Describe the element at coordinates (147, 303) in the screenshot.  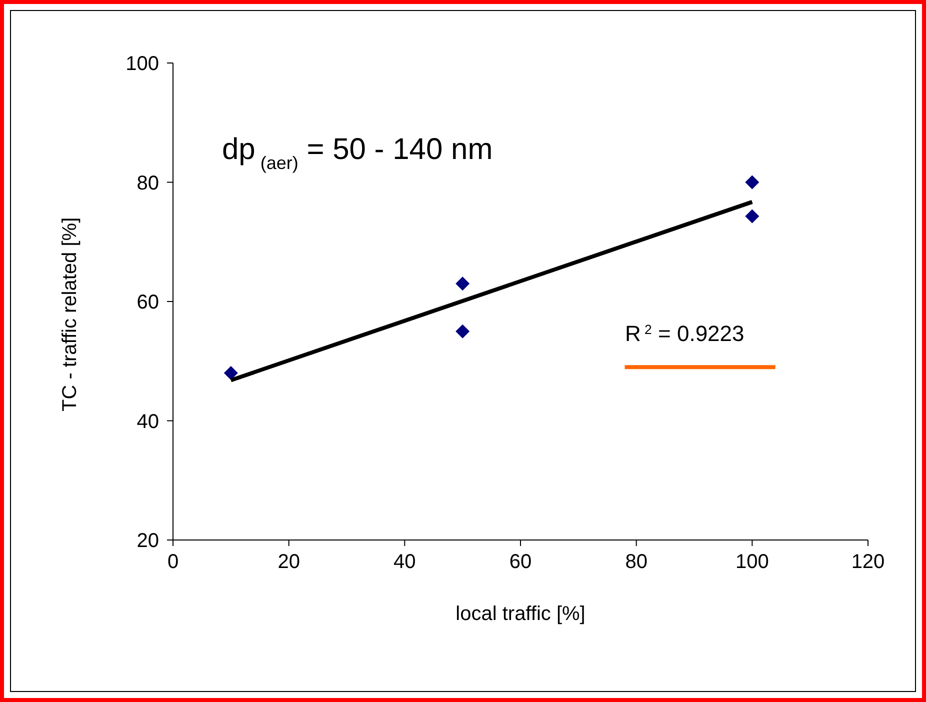
I see `y-tick-label: 60` at that location.